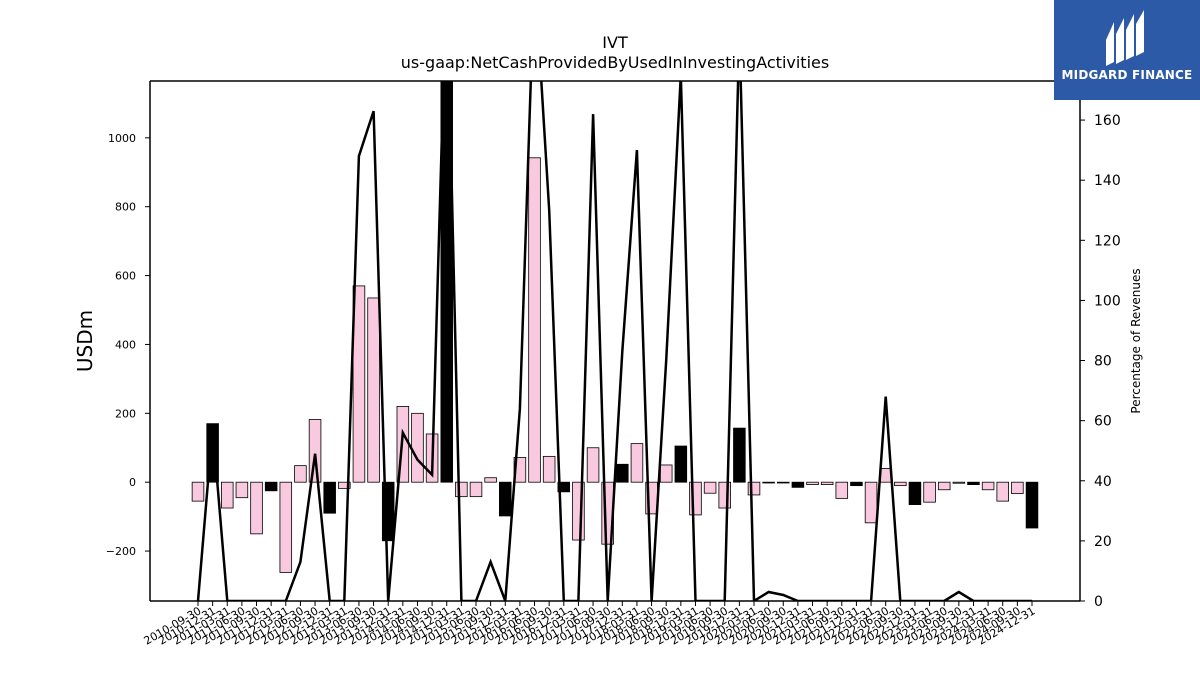 This screenshot has height=675, width=1200. I want to click on brand-logo-text: MIDGARD FINANCE, so click(1127, 75).